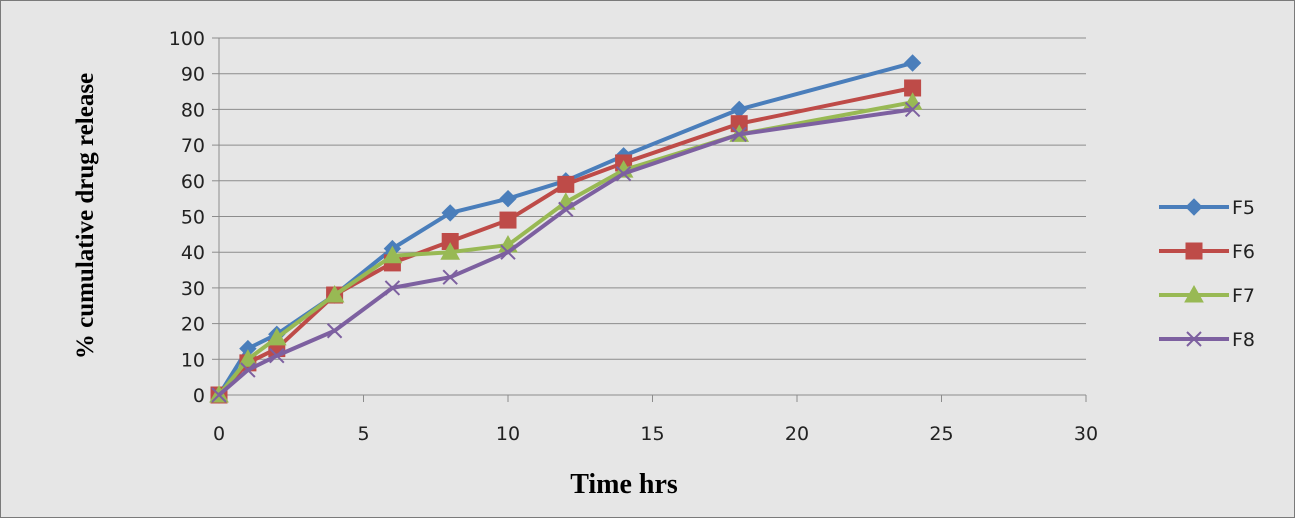 This screenshot has height=520, width=1297. I want to click on legend-item-f7: F7, so click(1207, 295).